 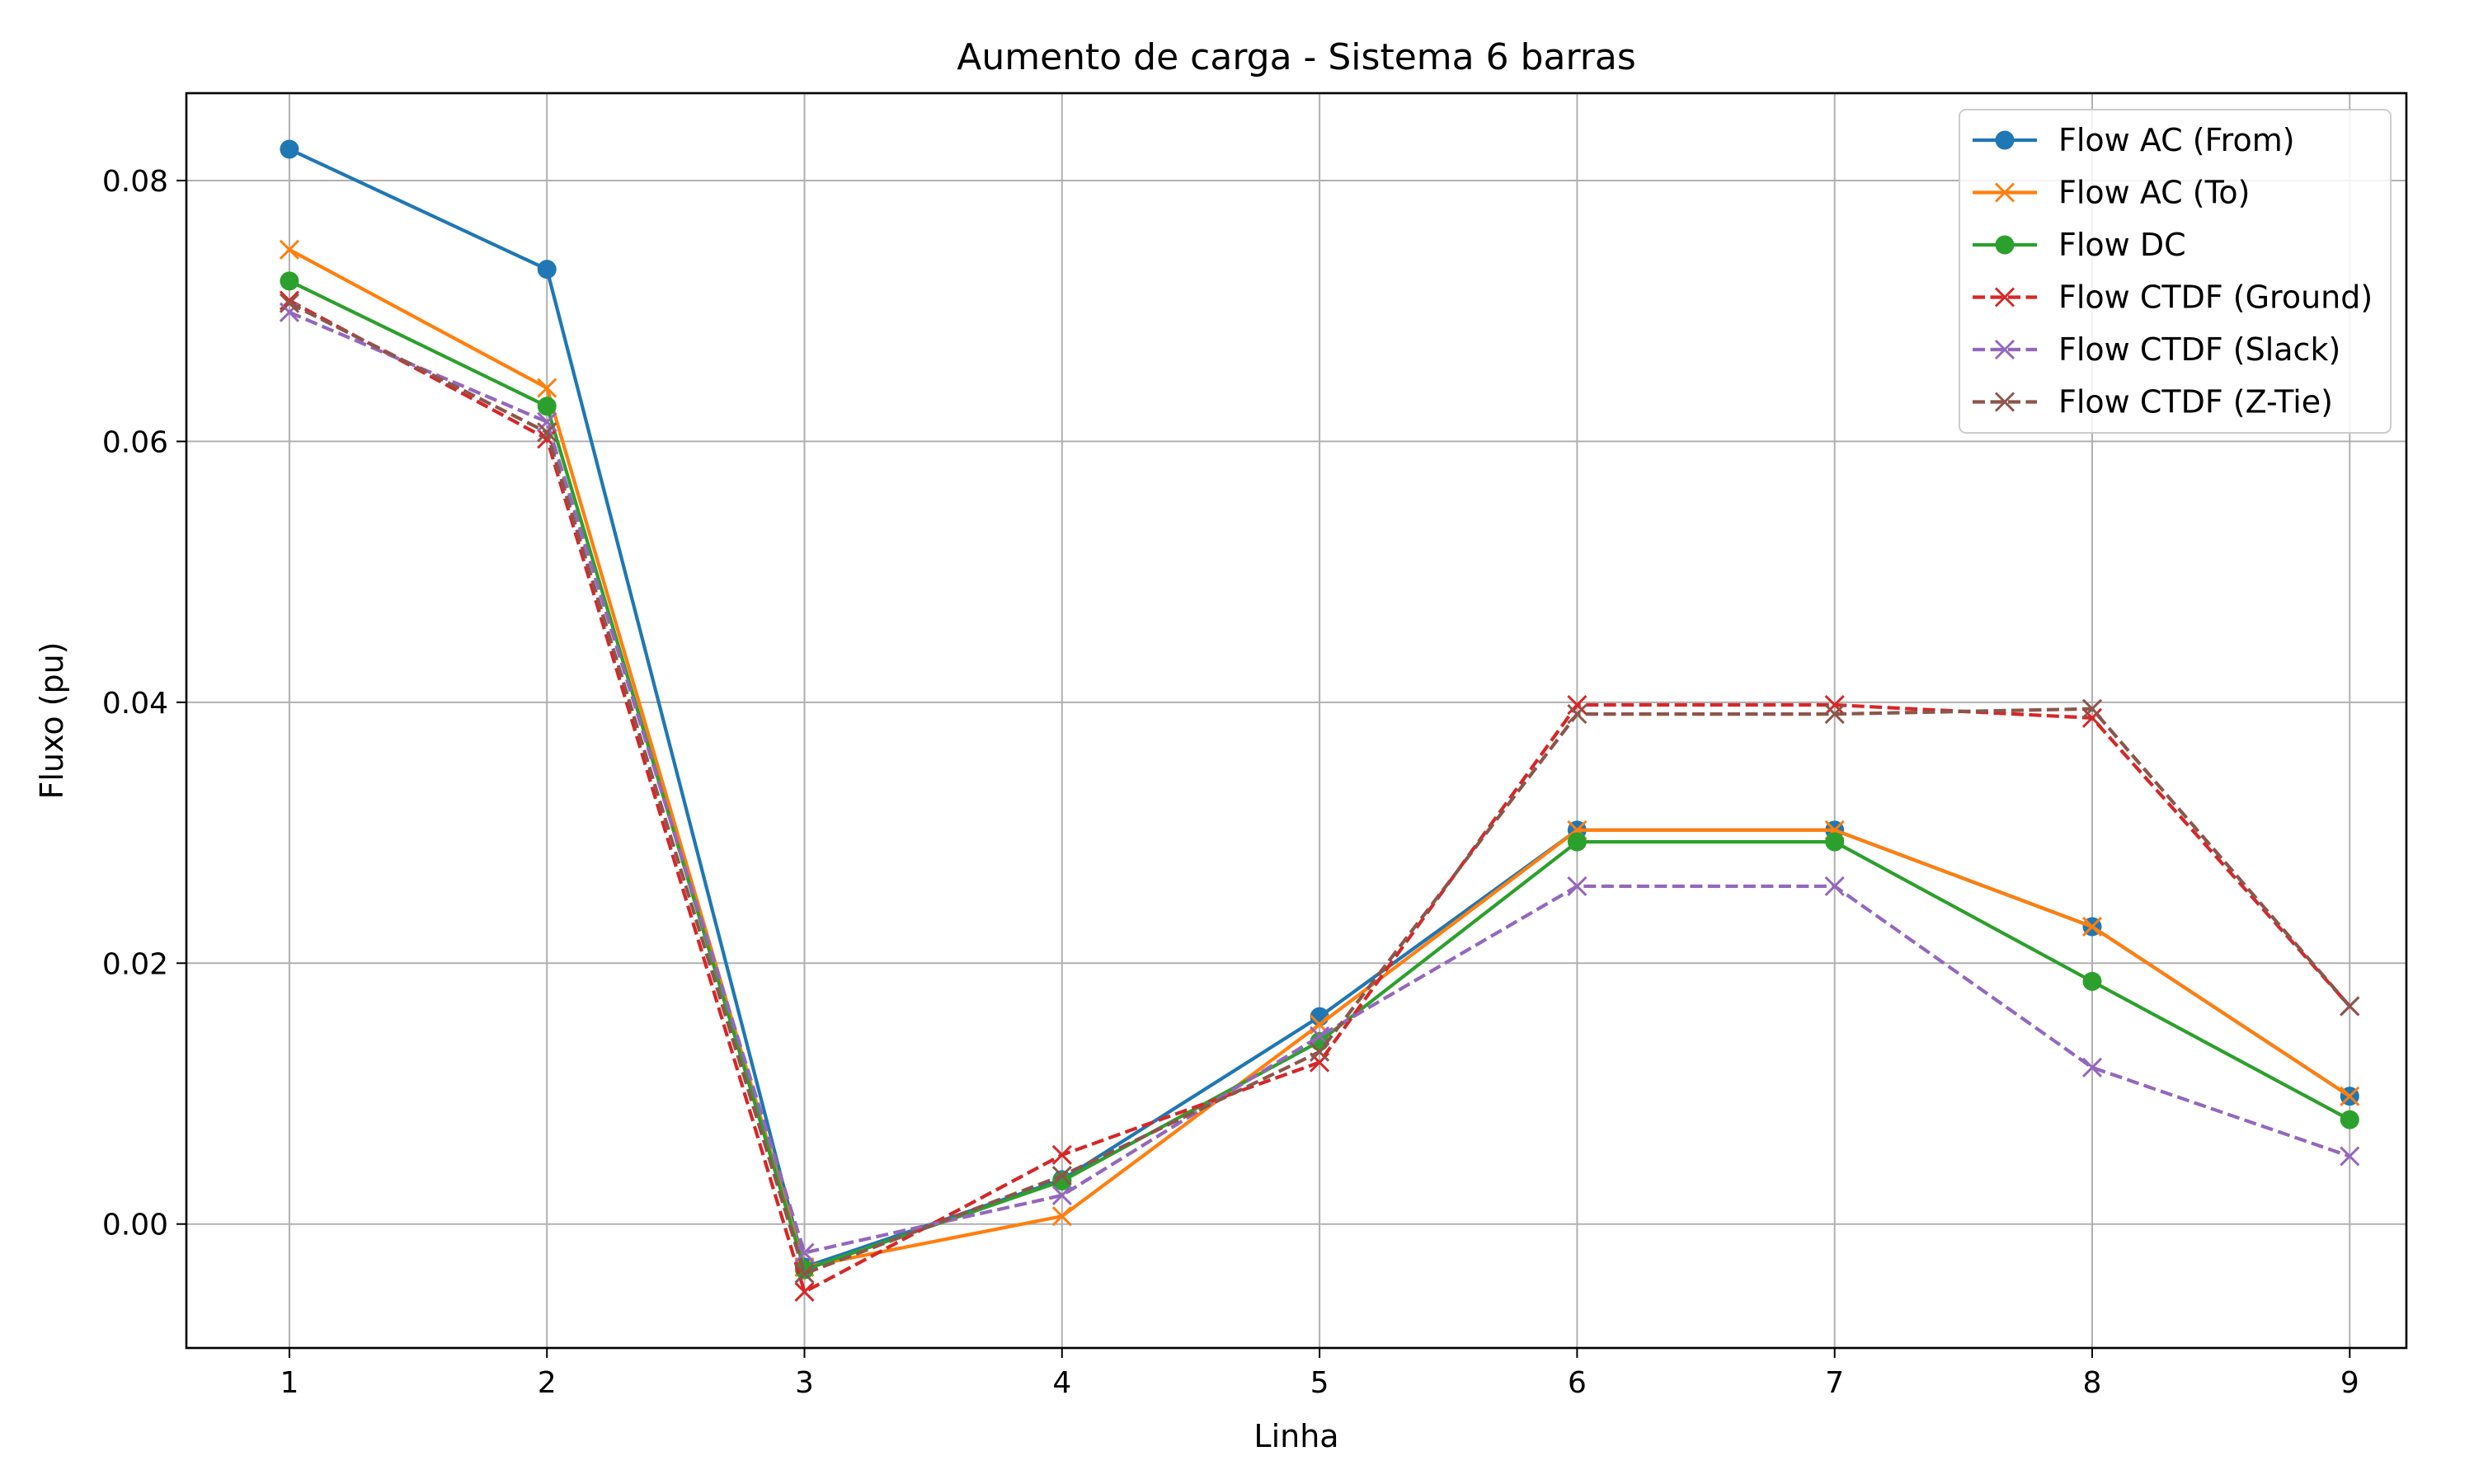 What do you see at coordinates (2195, 402) in the screenshot?
I see `legend-label: Flow CTDF (Z-Tie)` at bounding box center [2195, 402].